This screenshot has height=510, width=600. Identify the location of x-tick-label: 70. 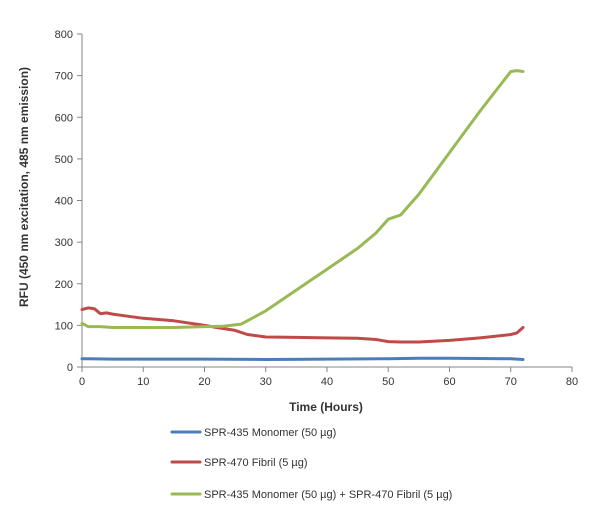
(511, 382).